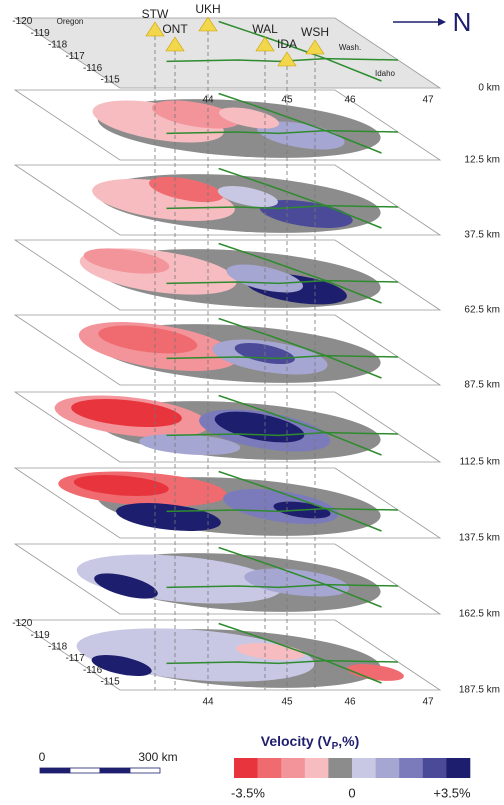  What do you see at coordinates (348, 741) in the screenshot?
I see `title-text: ,%)` at bounding box center [348, 741].